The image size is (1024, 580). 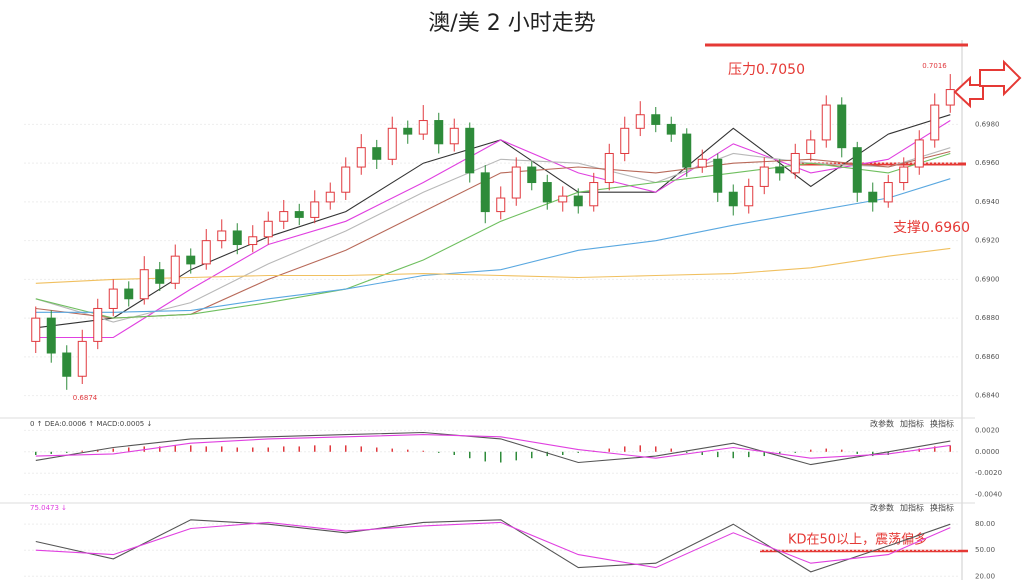 I want to click on support-label: 支撑0.6960, so click(x=931, y=228).